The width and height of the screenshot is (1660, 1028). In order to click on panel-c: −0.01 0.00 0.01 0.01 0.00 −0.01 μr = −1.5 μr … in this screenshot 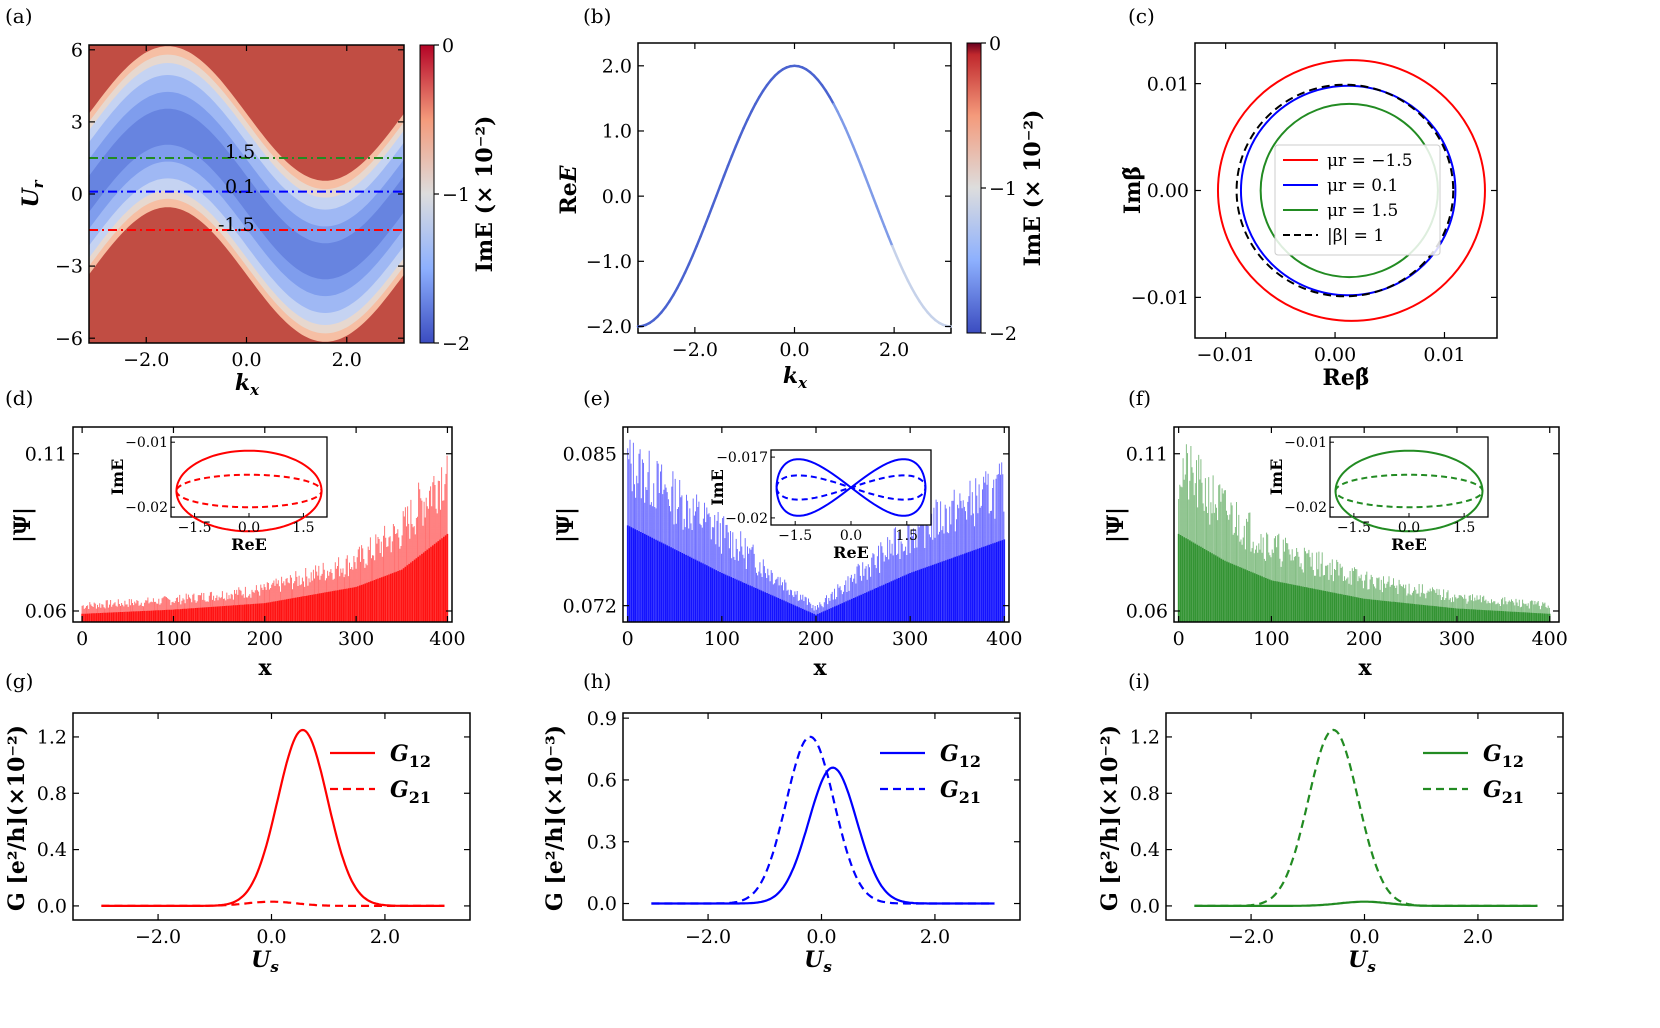, I will do `click(1309, 216)`.